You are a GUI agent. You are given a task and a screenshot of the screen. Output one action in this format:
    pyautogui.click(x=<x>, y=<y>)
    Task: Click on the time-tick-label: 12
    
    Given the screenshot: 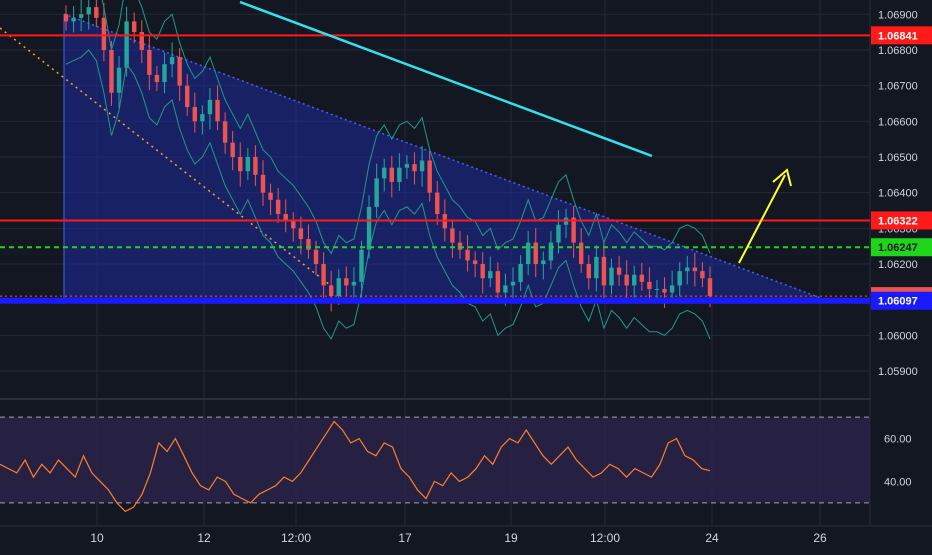 What is the action you would take?
    pyautogui.click(x=204, y=538)
    